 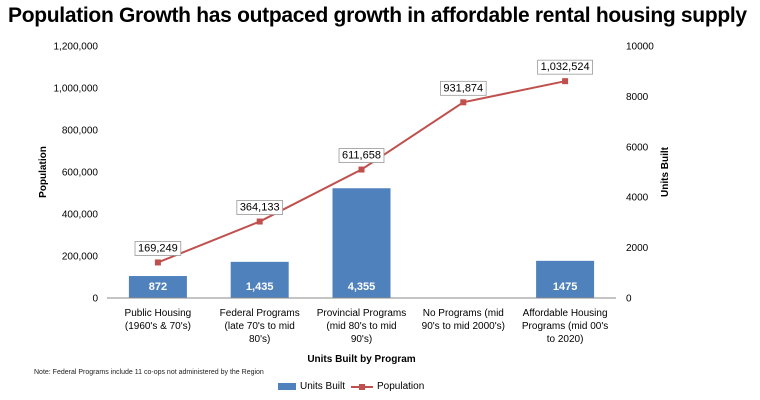 I want to click on category-label: No Programs (mid 90's to mid 2000's), so click(x=463, y=320).